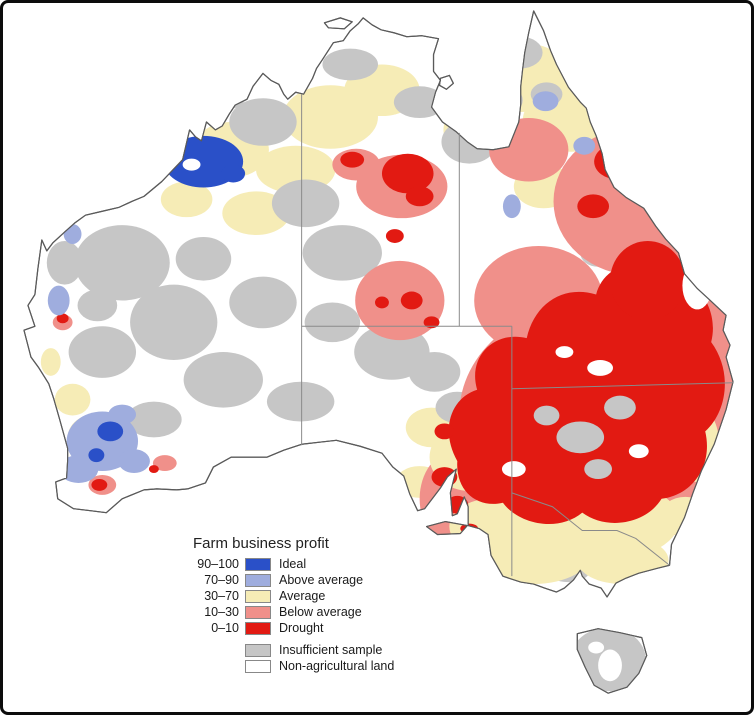  What do you see at coordinates (221, 596) in the screenshot?
I see `legend-range: 30–70` at bounding box center [221, 596].